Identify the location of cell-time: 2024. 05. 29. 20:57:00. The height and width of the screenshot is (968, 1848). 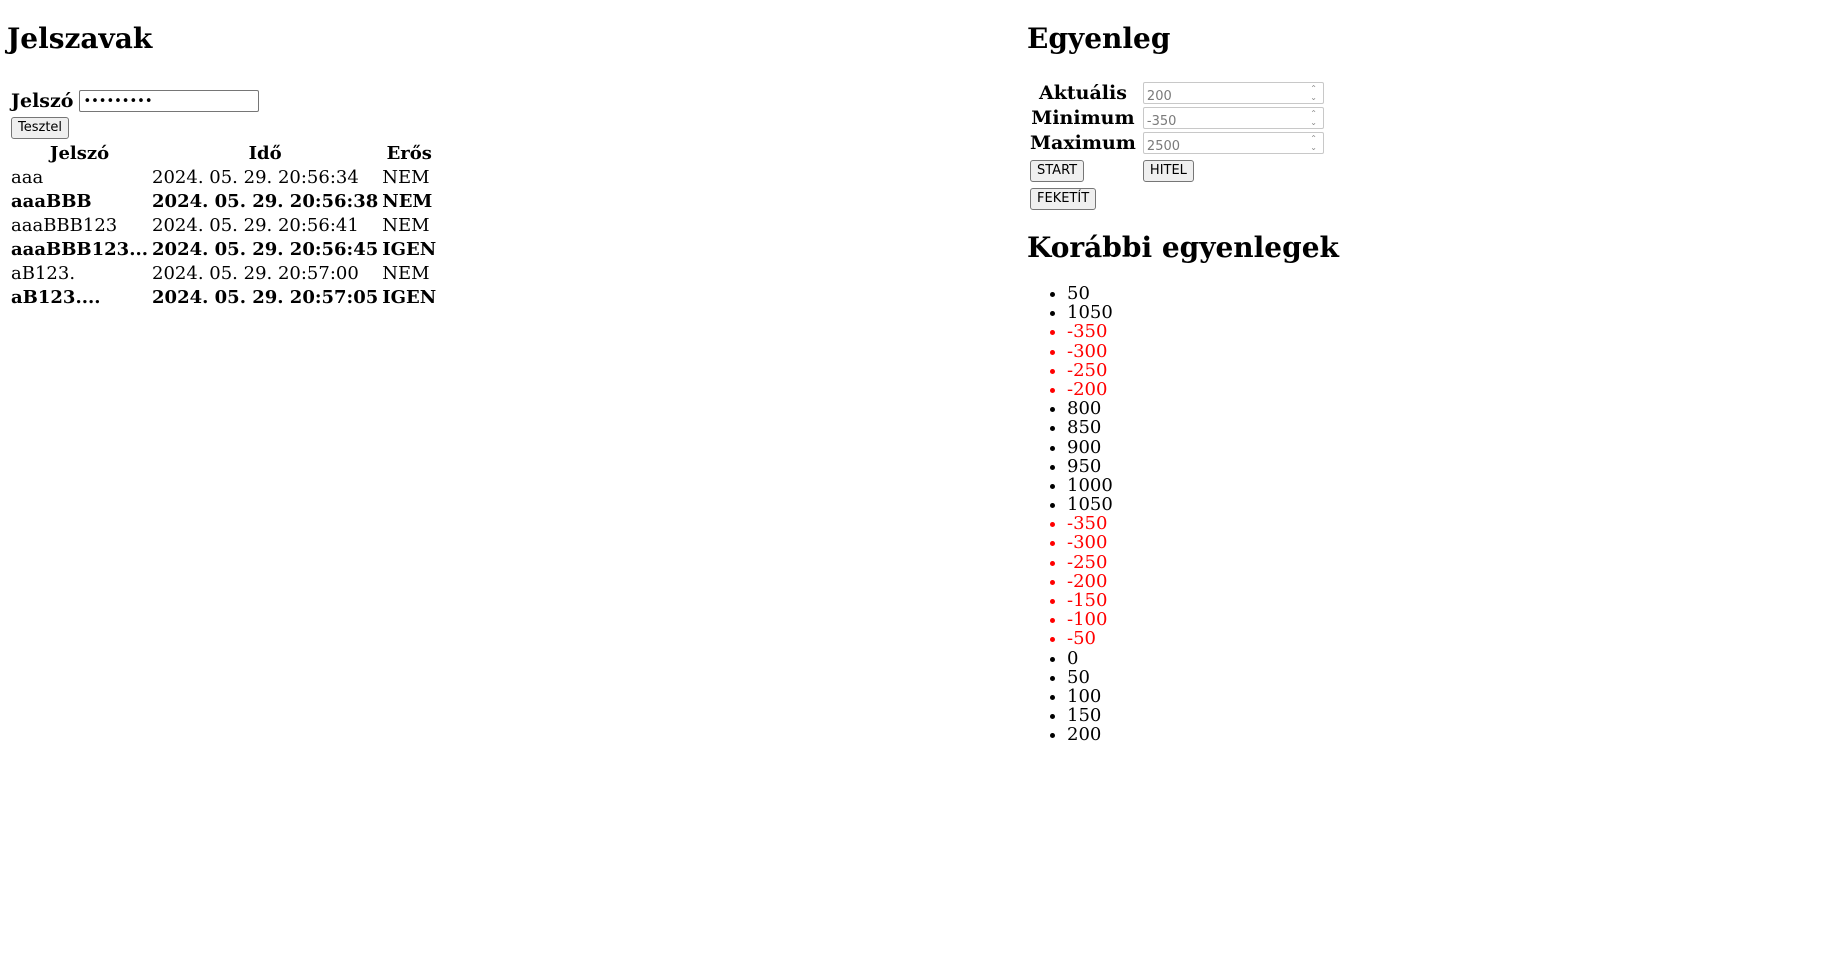
(255, 273).